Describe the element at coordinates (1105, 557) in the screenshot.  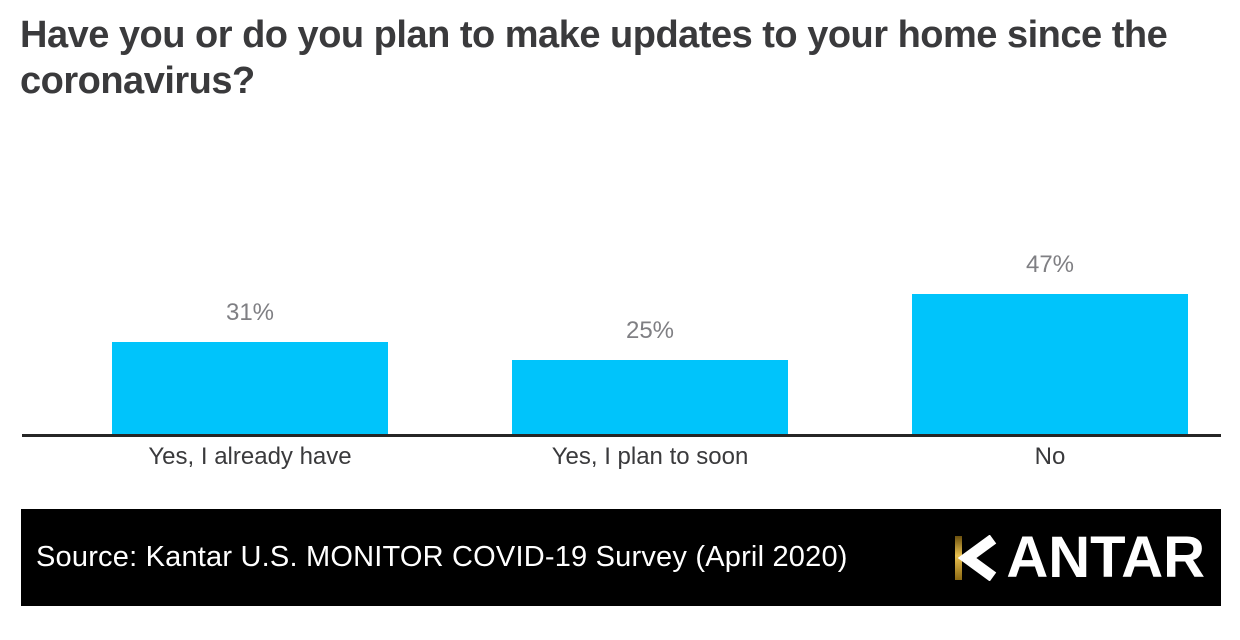
I see `kantar-logo-text: ANTAR` at that location.